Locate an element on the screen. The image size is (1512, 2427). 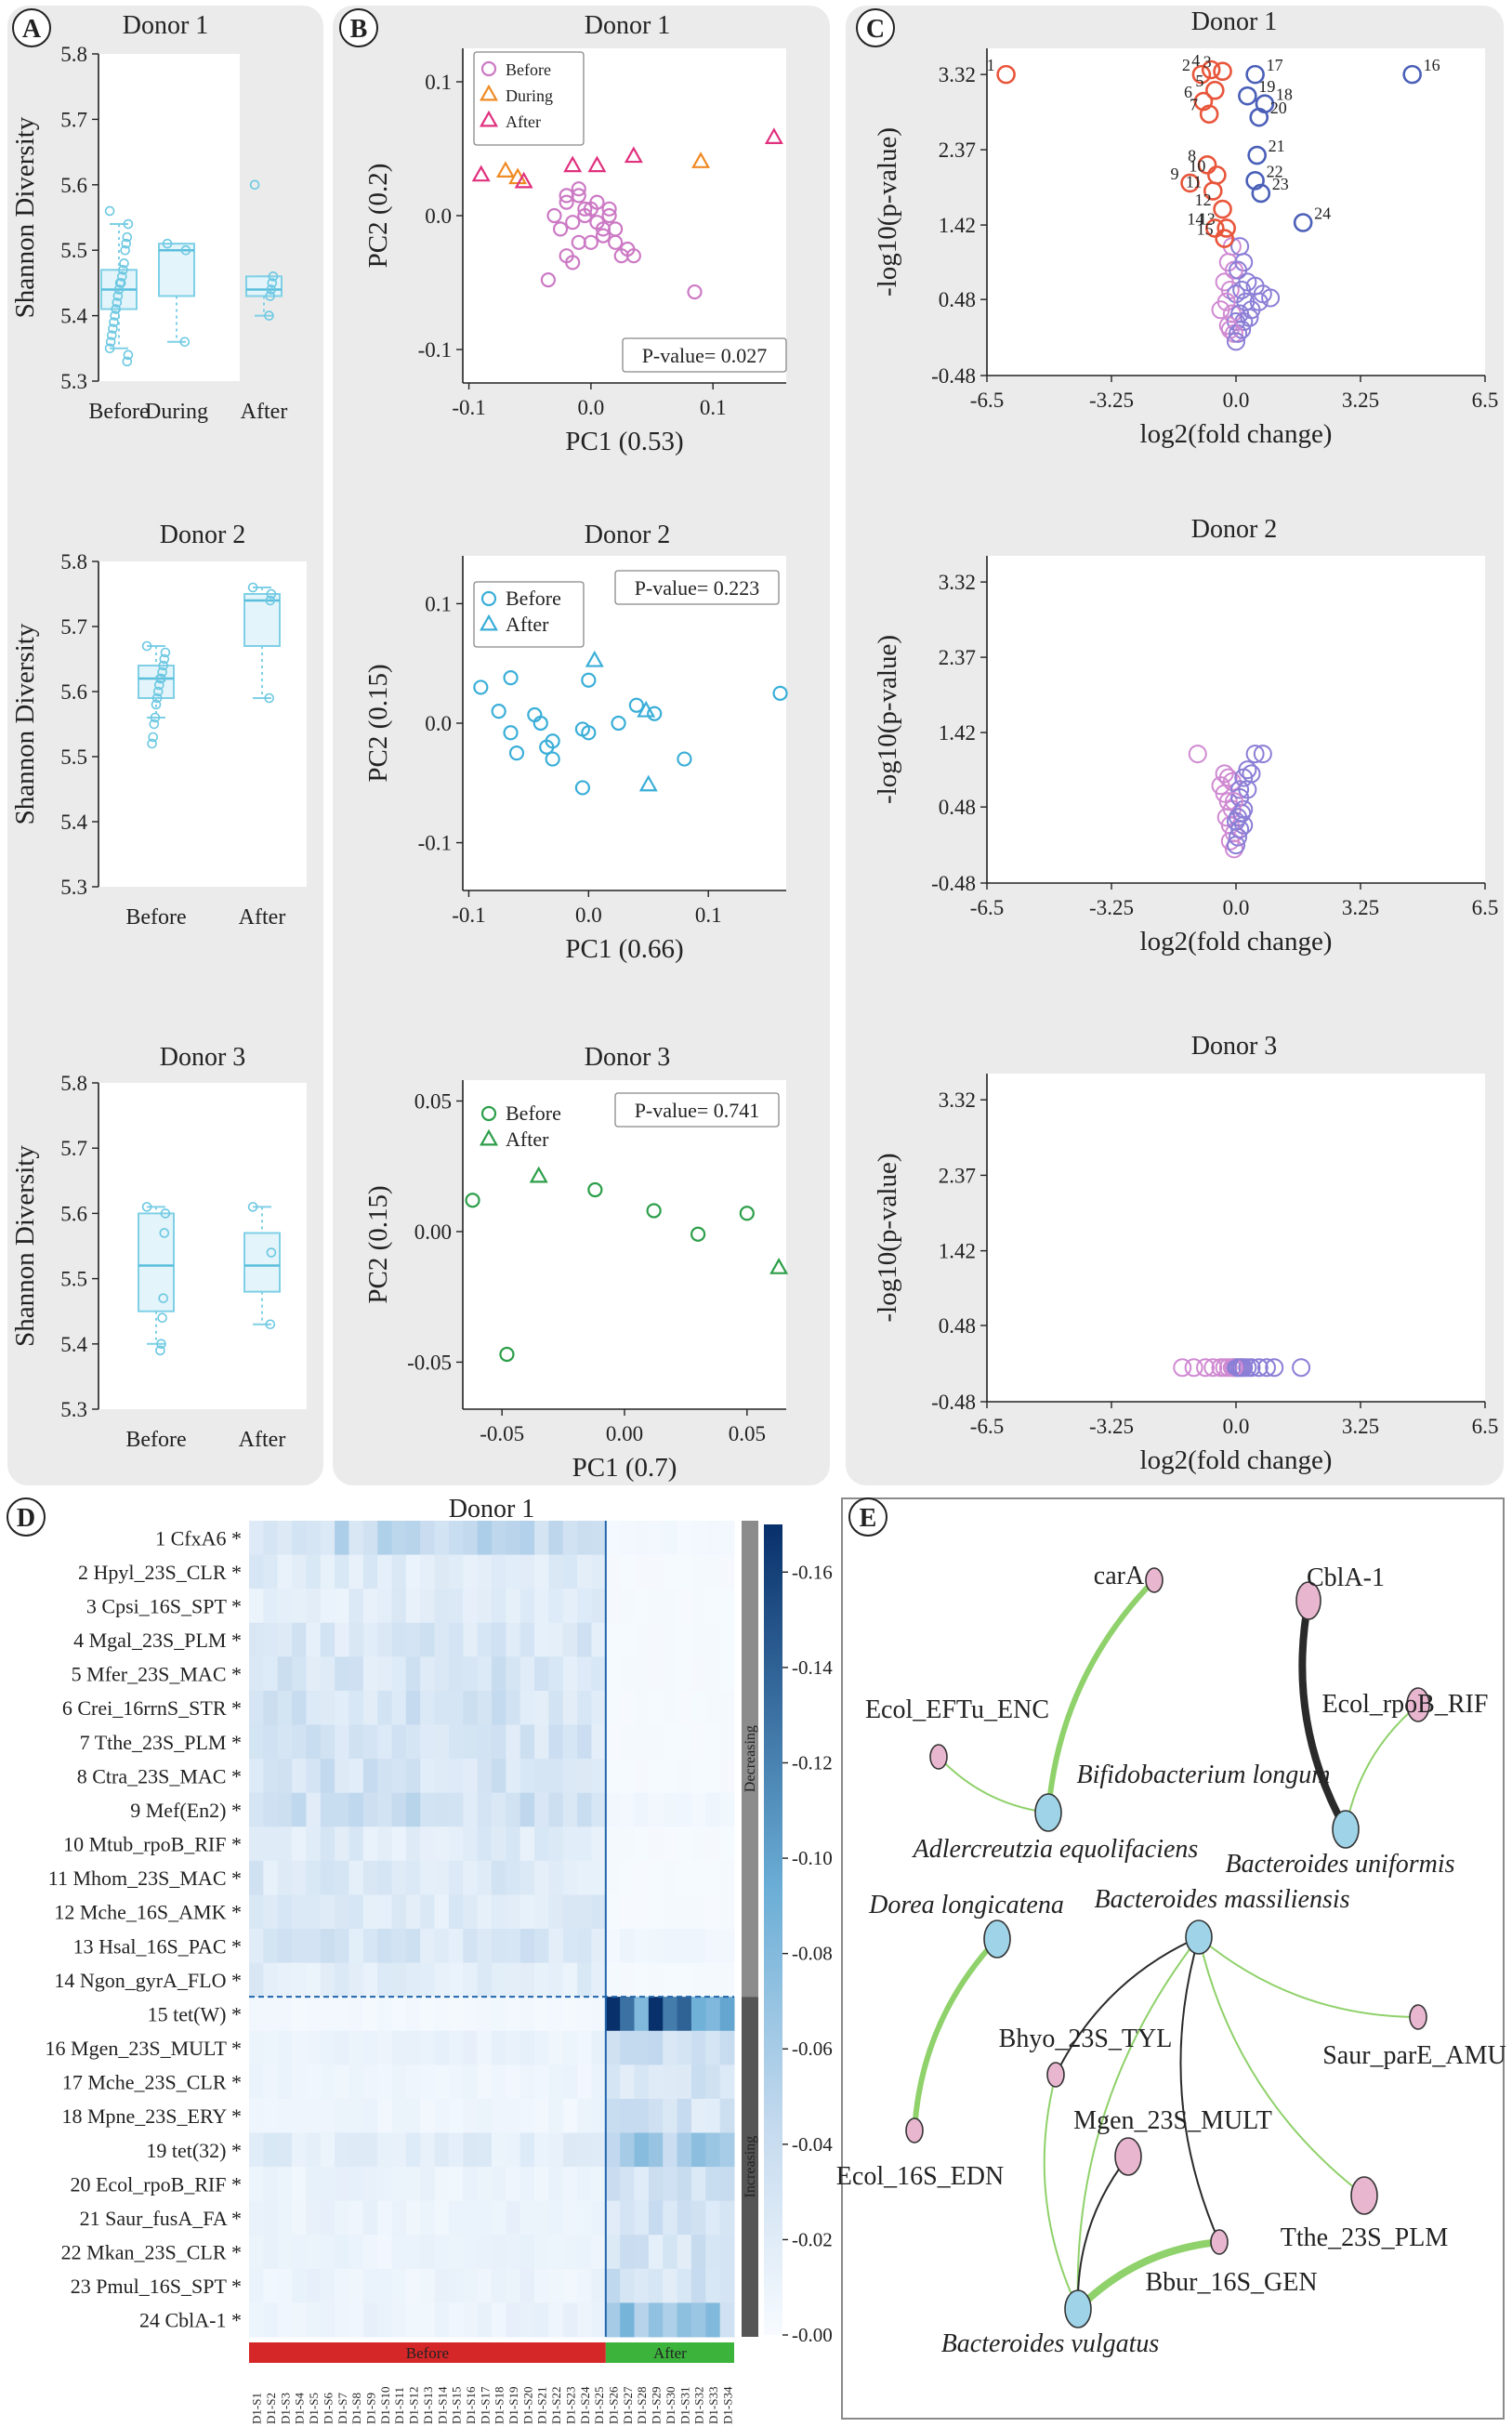
y-axis-label: PC2 (0.15) is located at coordinates (378, 1244).